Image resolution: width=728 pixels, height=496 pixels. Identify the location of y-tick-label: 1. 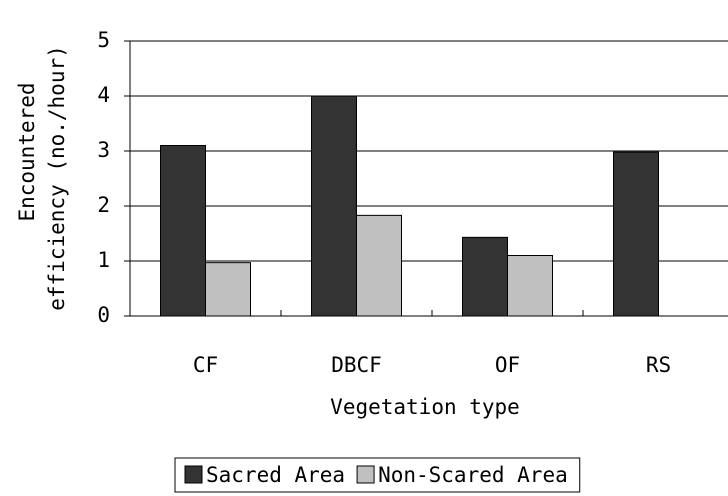
(103, 260).